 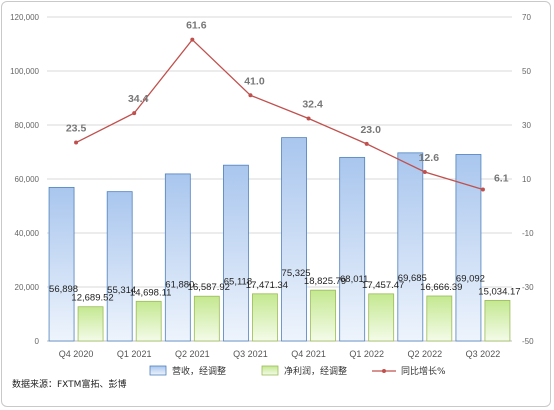 What do you see at coordinates (24, 71) in the screenshot?
I see `left-tick-label: 100,000` at bounding box center [24, 71].